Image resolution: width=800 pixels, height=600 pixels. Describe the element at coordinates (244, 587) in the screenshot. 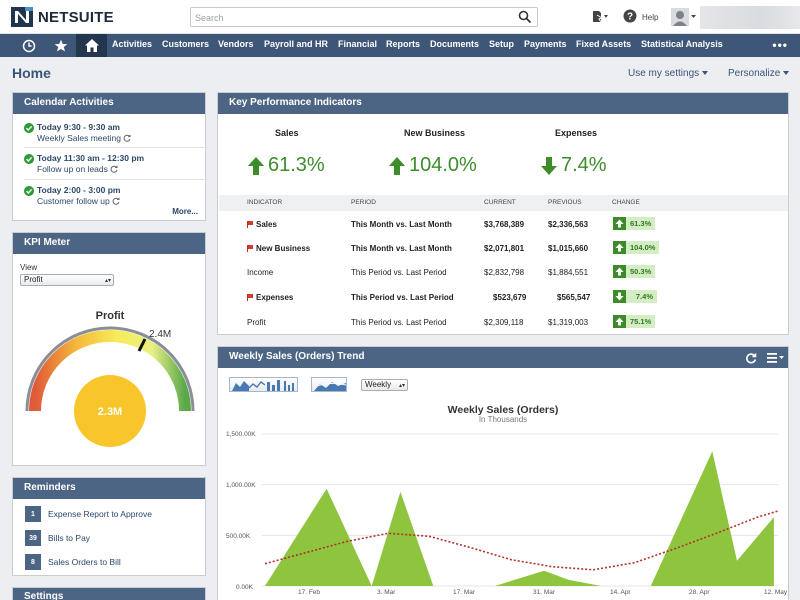

I see `y-tick-label: 0.00K` at that location.